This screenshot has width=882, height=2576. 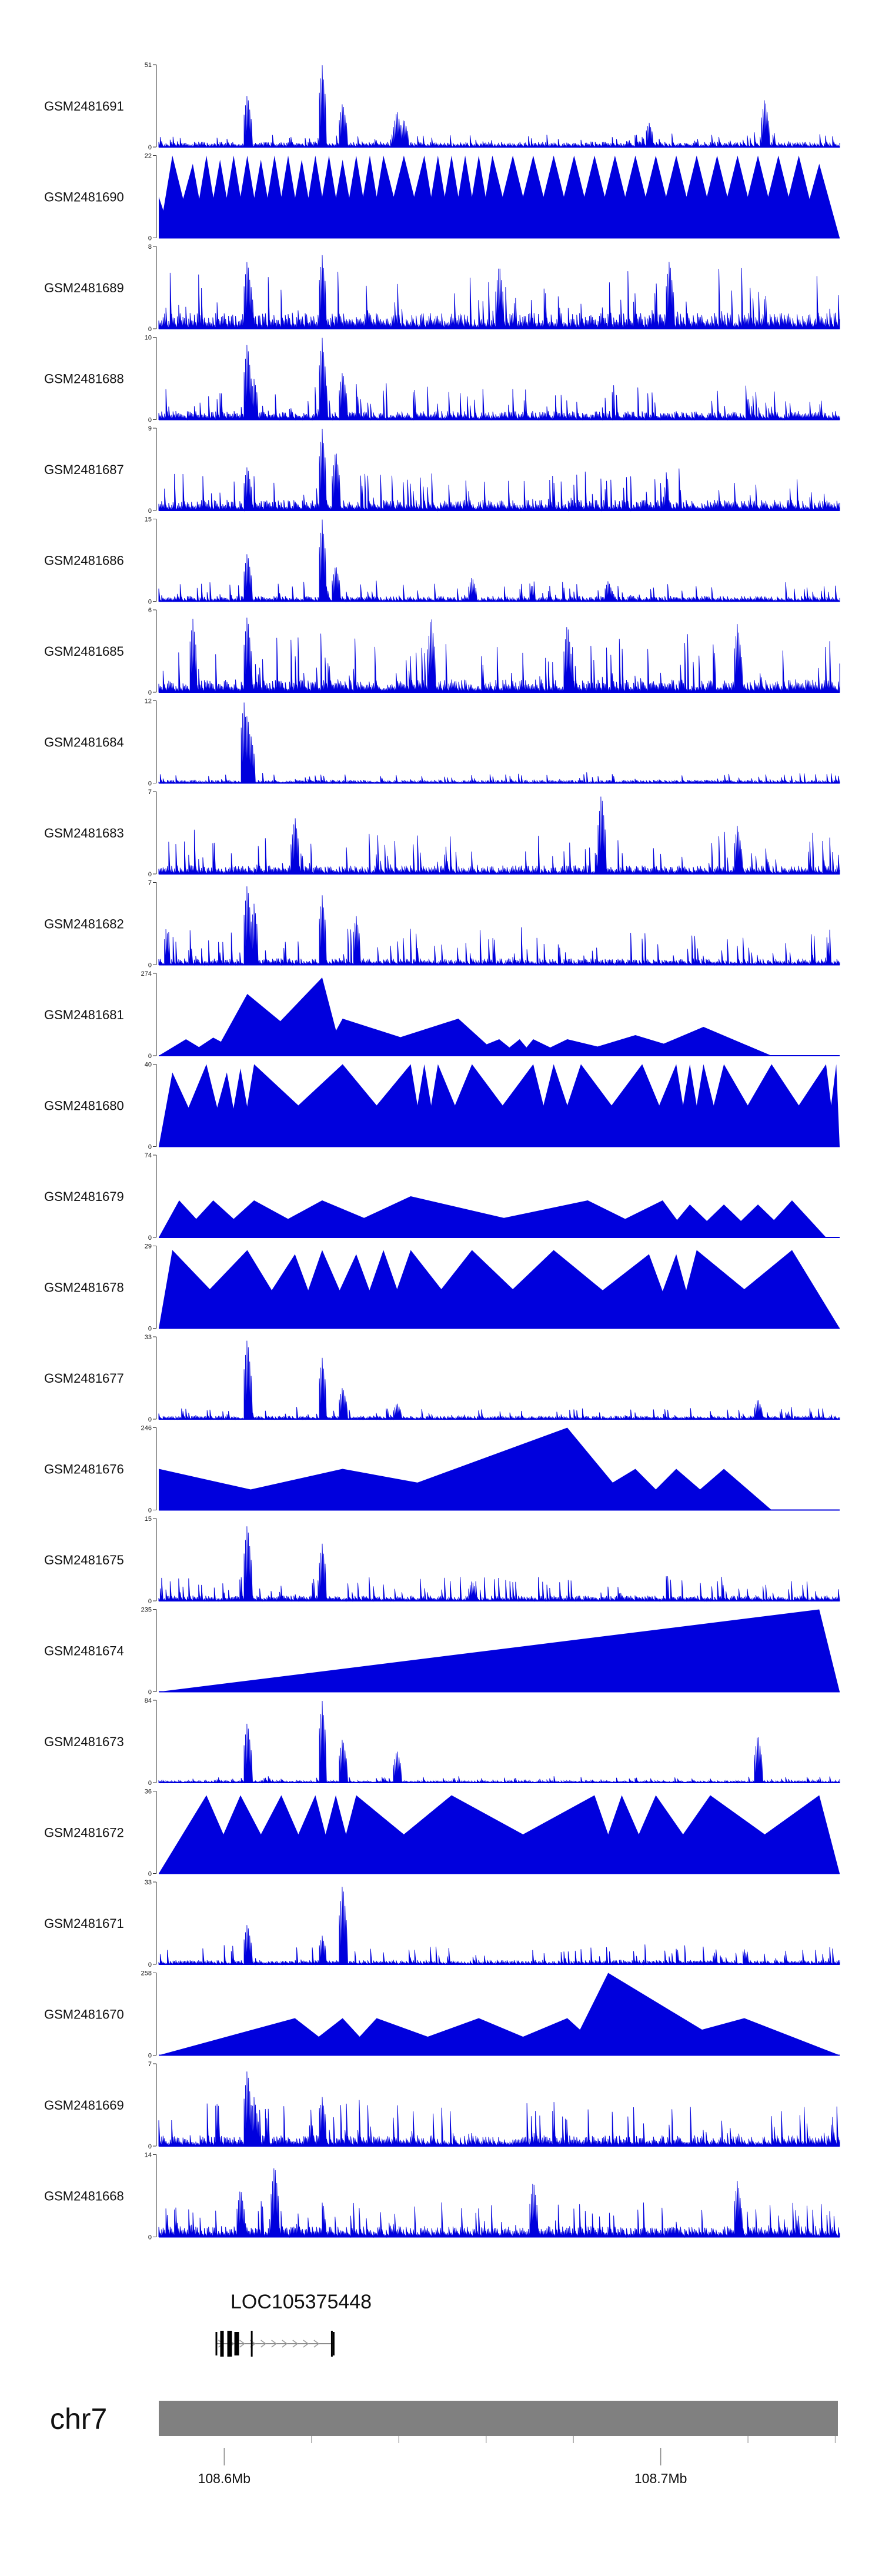 What do you see at coordinates (84, 1196) in the screenshot?
I see `track-label: GSM2481679` at bounding box center [84, 1196].